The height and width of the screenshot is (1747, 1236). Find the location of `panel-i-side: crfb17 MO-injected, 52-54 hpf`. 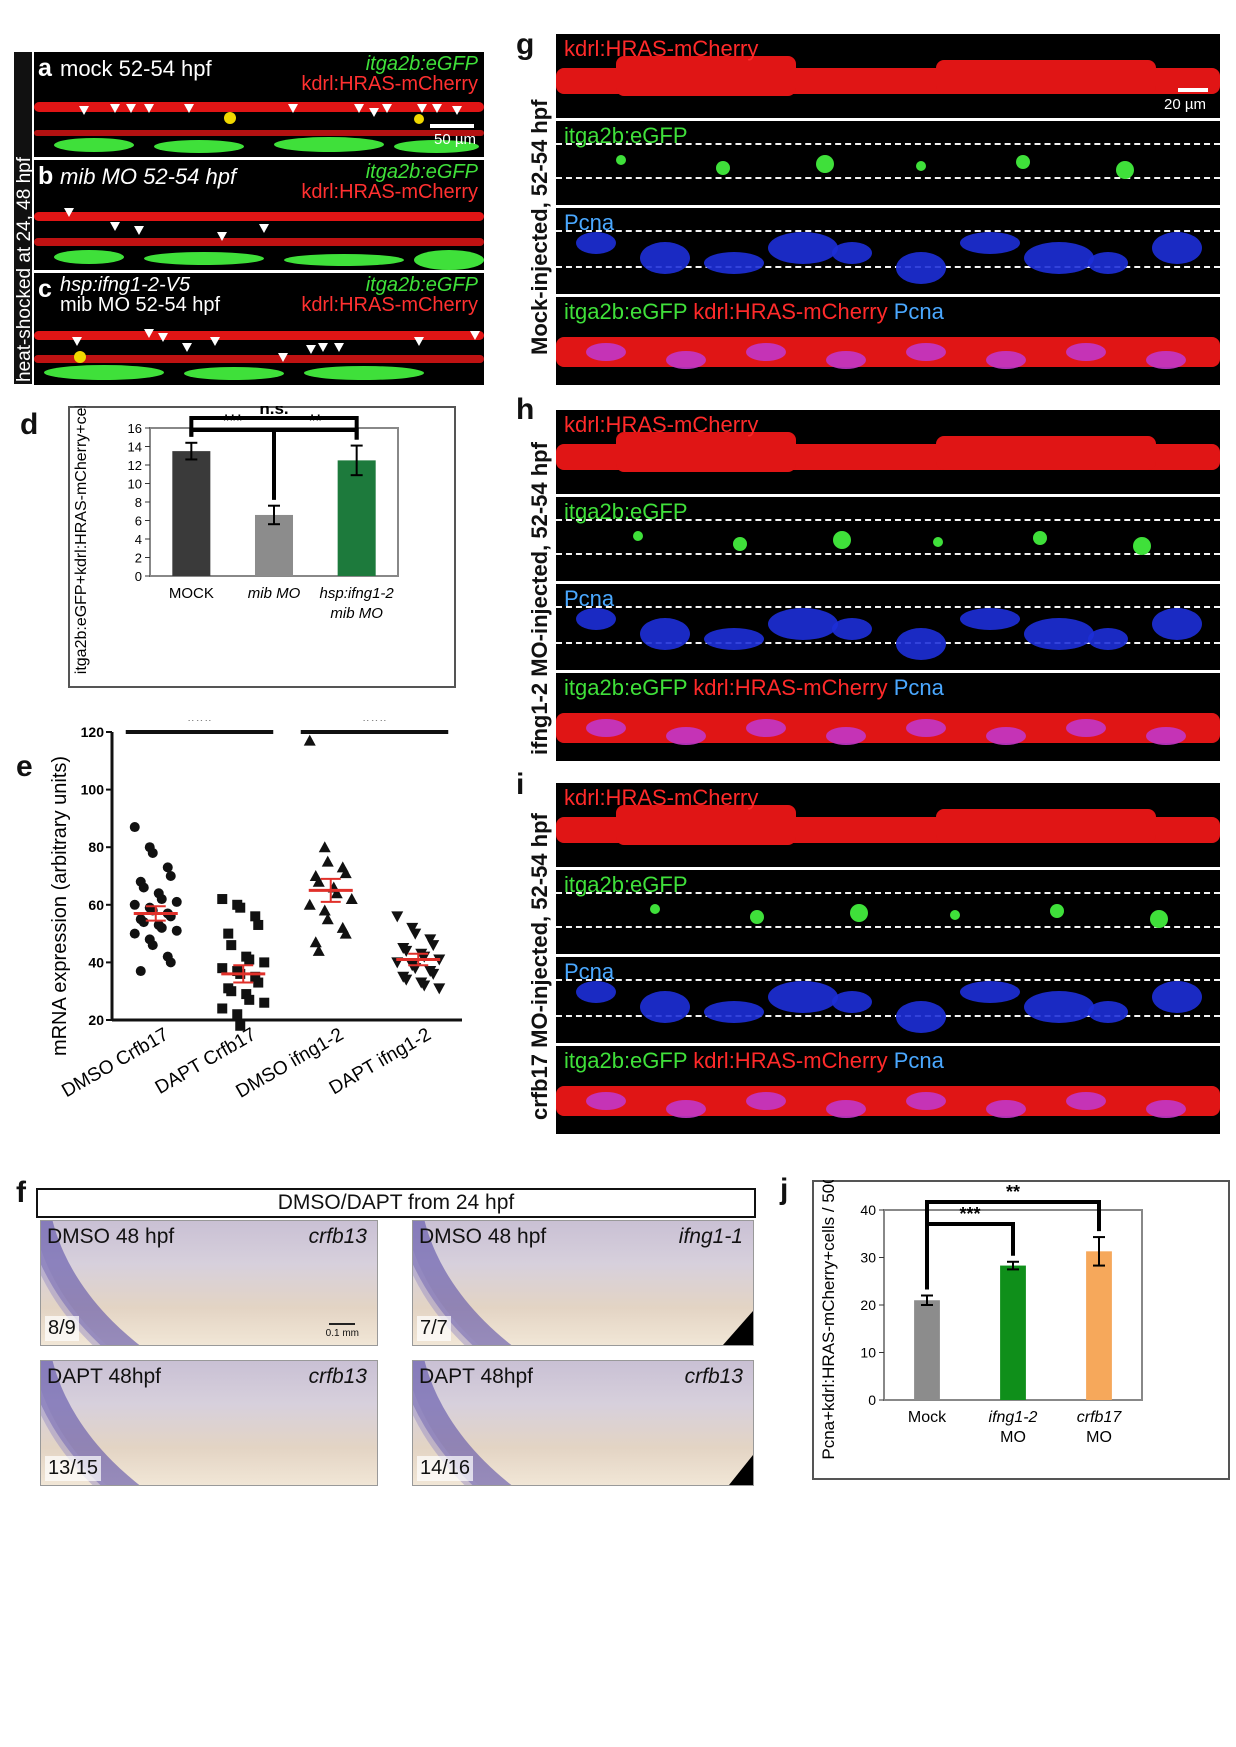

panel-i-side: crfb17 MO-injected, 52-54 hpf is located at coordinates (539, 966).